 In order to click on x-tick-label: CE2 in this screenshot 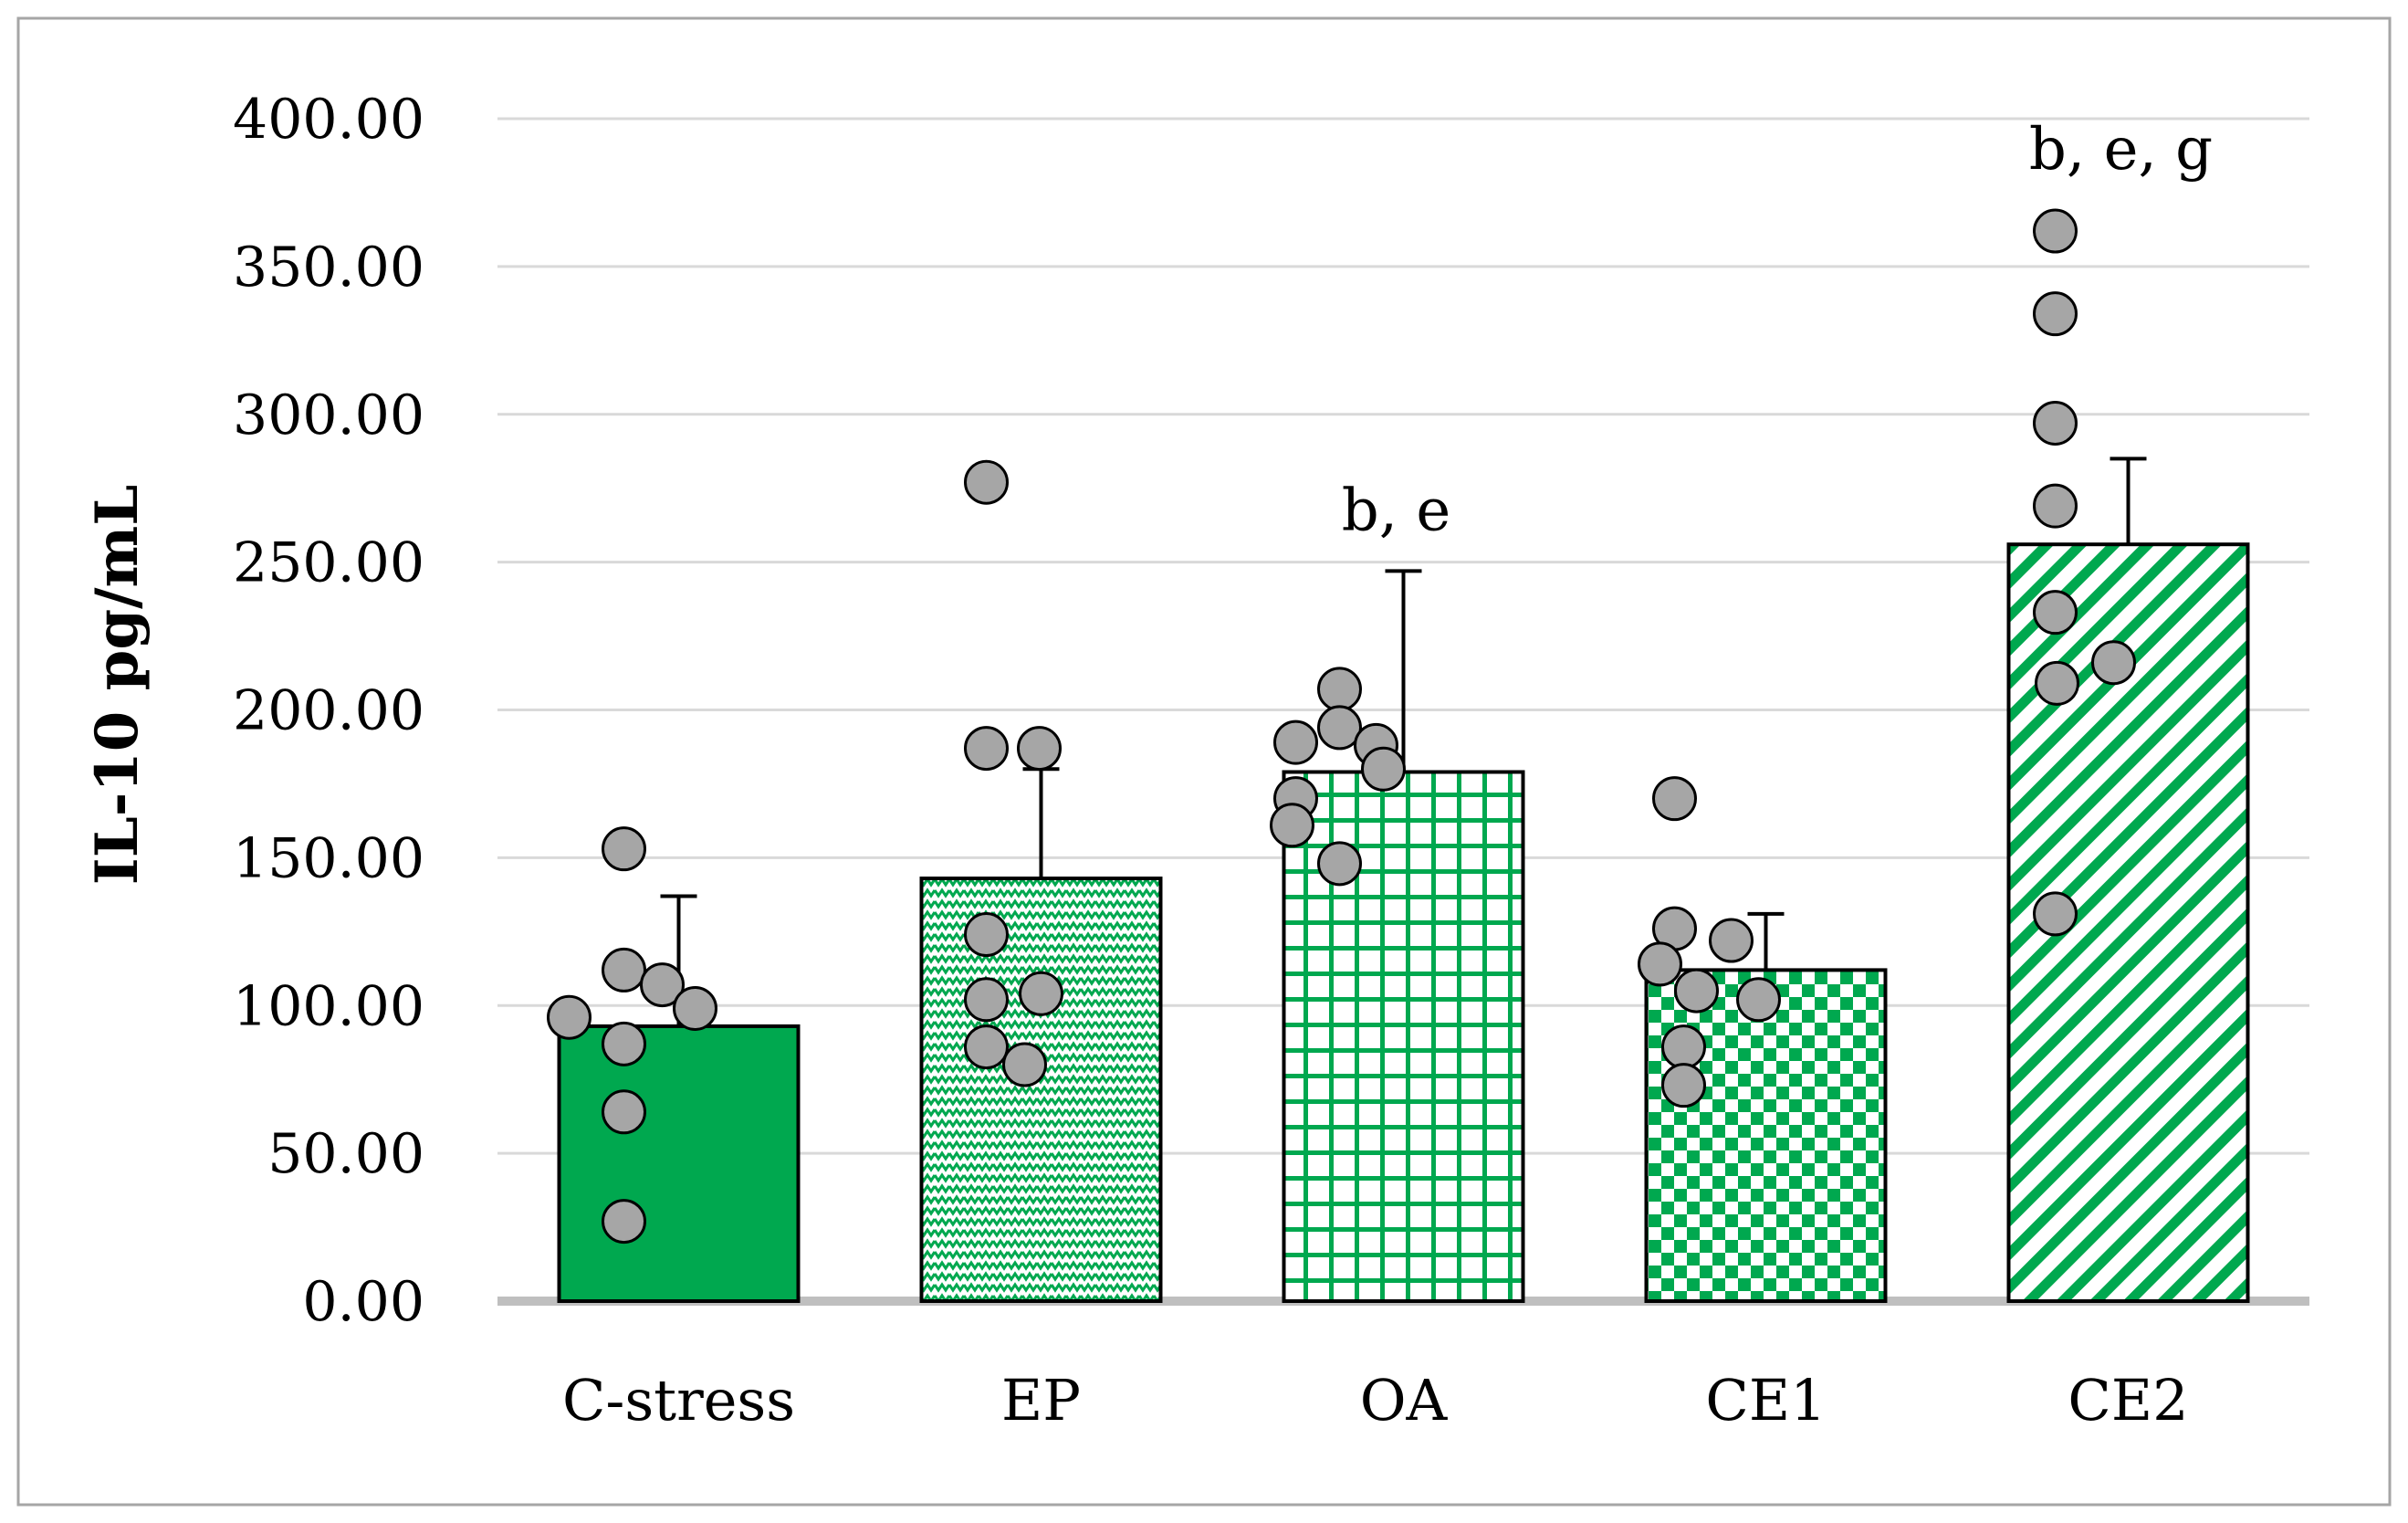, I will do `click(2128, 1401)`.